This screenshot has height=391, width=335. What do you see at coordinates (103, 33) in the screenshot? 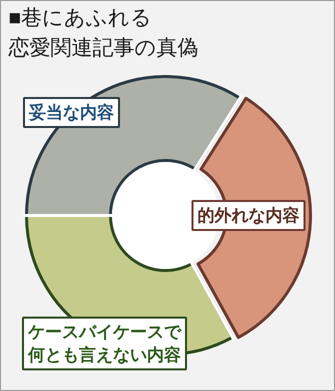
I see `chart-title: ■巷にあふれる恋愛関連記事の真偽` at bounding box center [103, 33].